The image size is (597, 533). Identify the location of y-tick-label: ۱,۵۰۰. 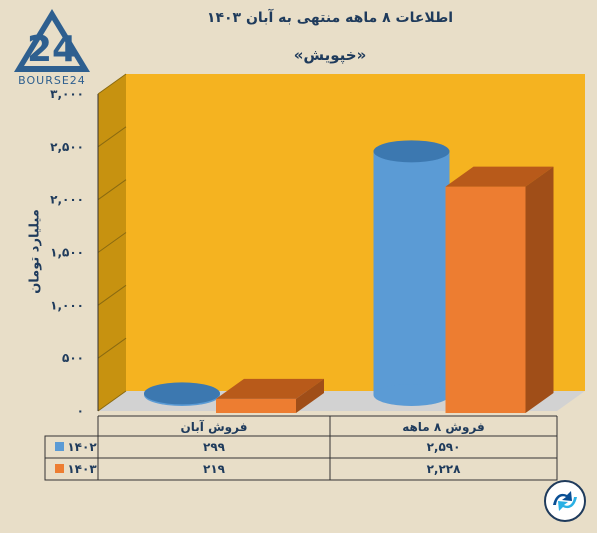
(67, 253).